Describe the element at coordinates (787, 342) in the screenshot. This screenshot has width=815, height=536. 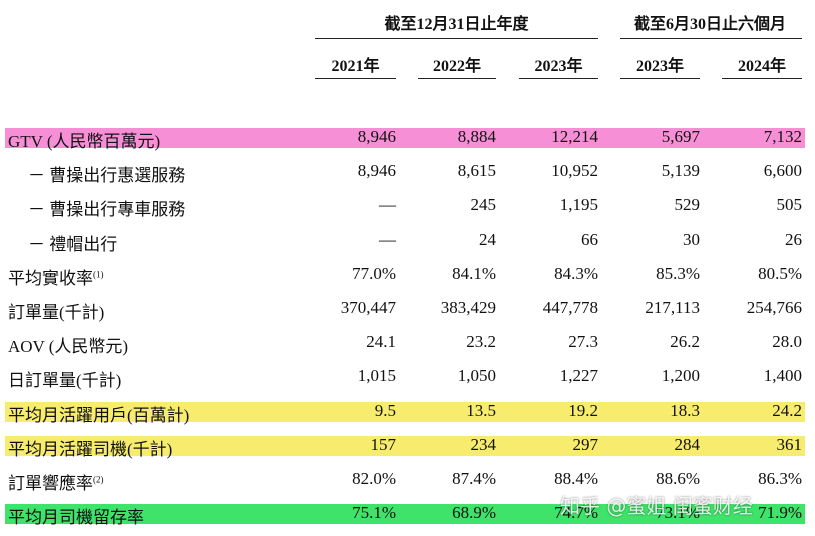
I see `cell-value: 28.0` at that location.